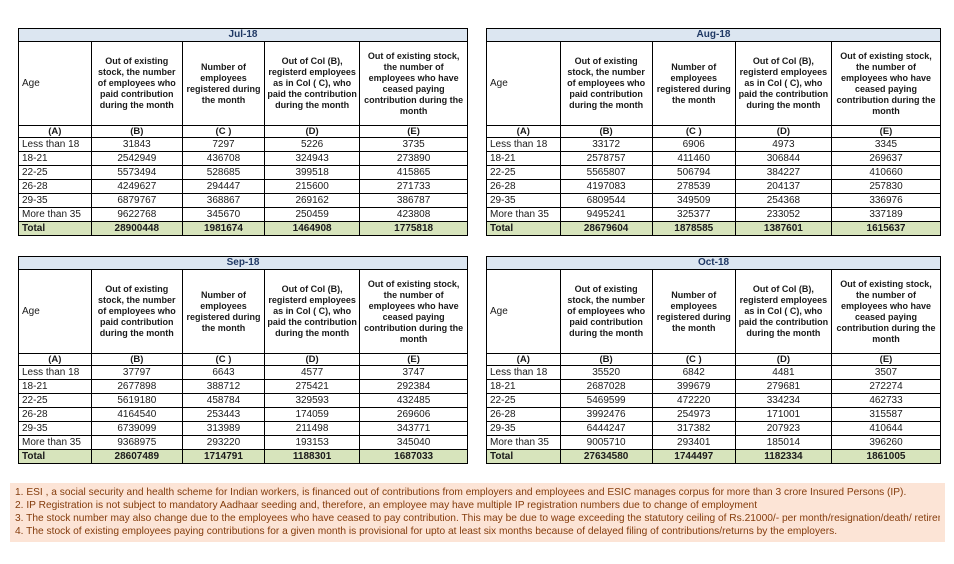 The image size is (954, 564). What do you see at coordinates (713, 228) in the screenshot?
I see `total-row: Total 28679604 1878585 1387601 1615637` at bounding box center [713, 228].